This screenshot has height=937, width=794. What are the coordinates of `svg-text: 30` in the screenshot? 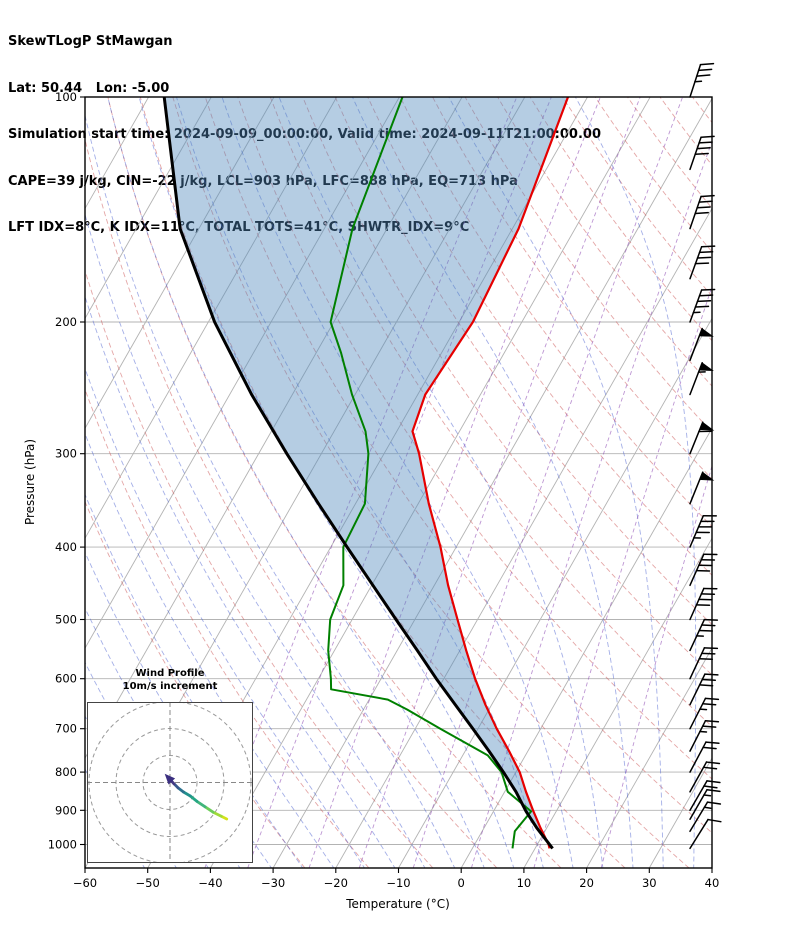 It's located at (649, 883).